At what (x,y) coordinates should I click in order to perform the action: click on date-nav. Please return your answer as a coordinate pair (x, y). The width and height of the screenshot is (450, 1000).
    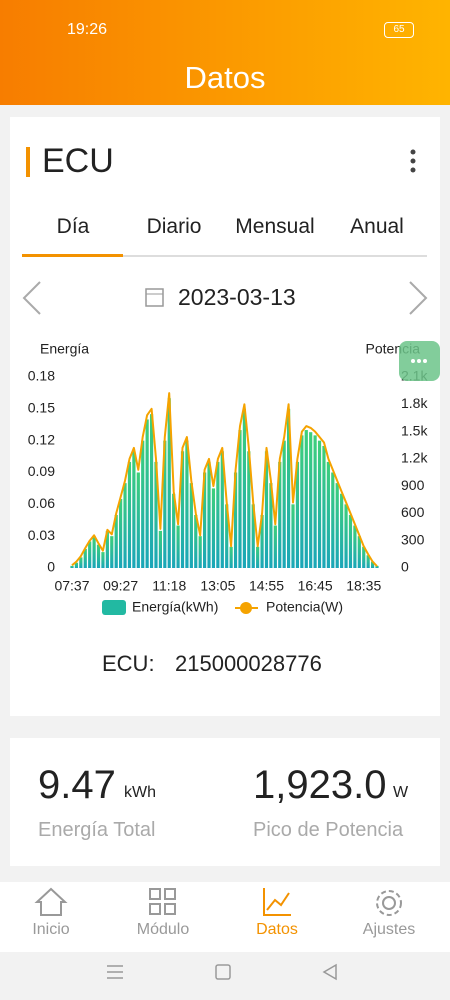
    Looking at the image, I should click on (225, 298).